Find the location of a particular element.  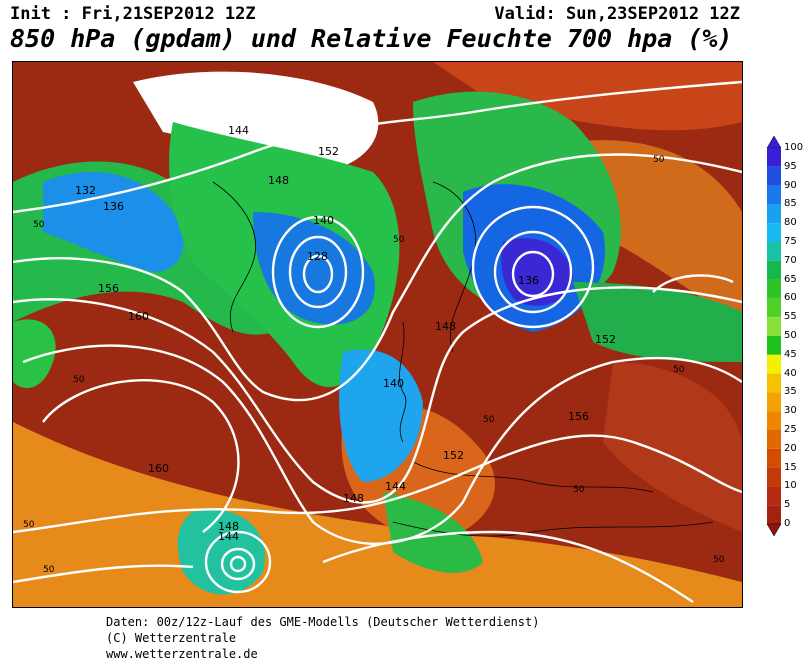

colorbar-label: 85 is located at coordinates (790, 204).